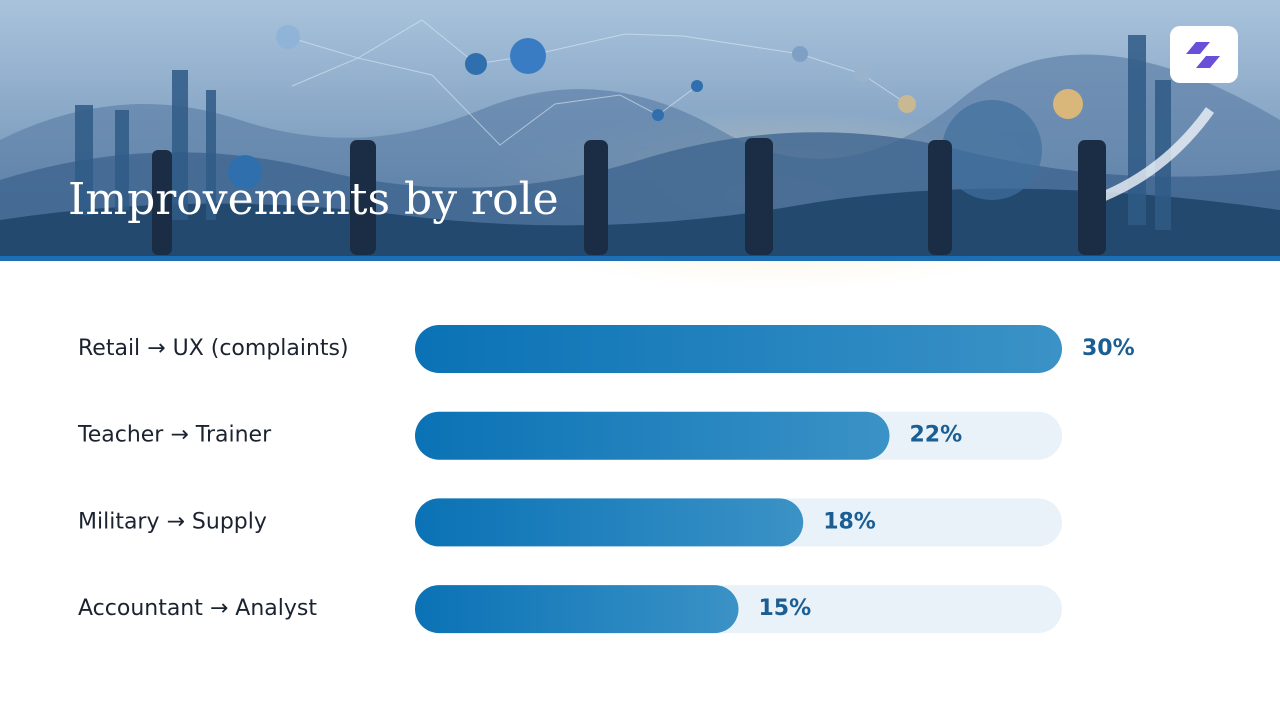 This screenshot has height=720, width=1280. I want to click on category-label: Military → Supply, so click(172, 521).